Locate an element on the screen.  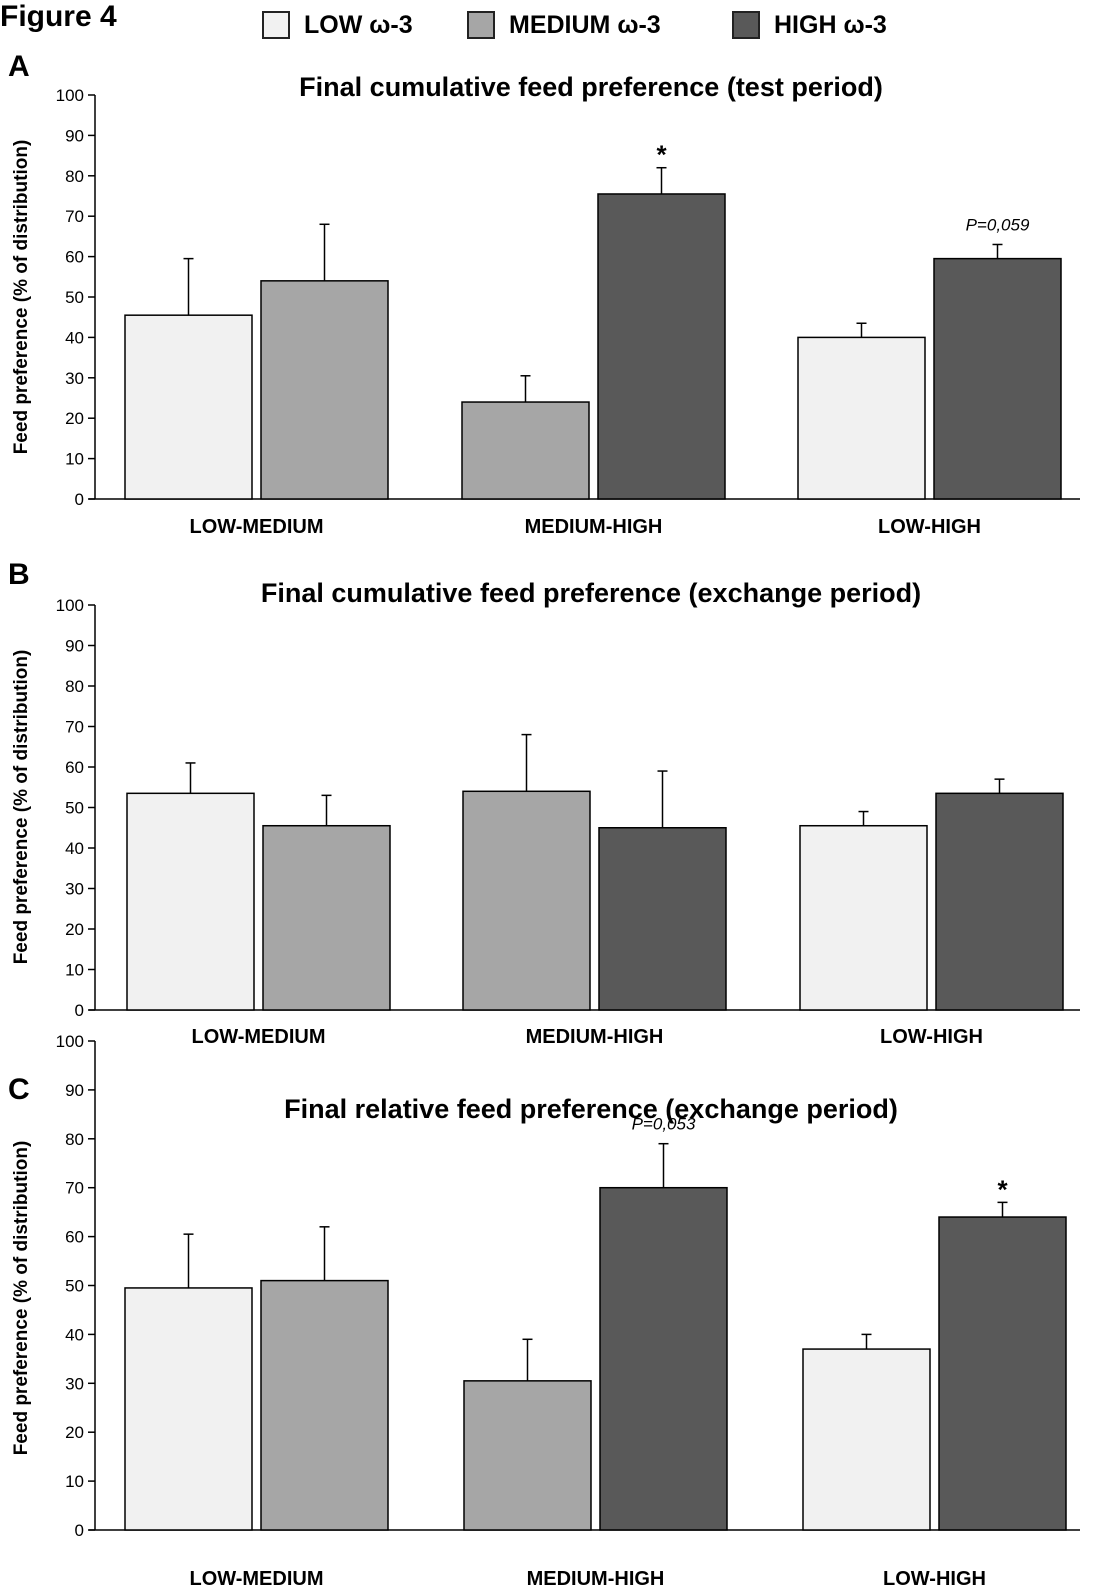
panel-a-category-label: LOW-MEDIUM is located at coordinates (256, 527).